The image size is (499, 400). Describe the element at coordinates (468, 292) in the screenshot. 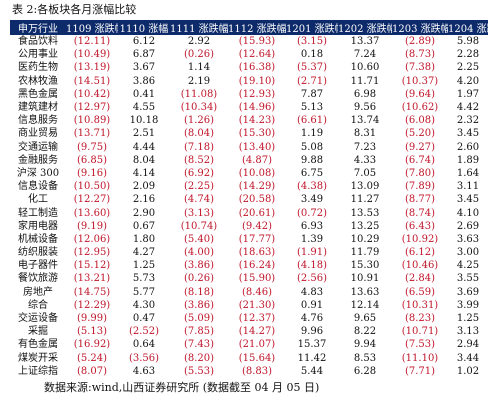

I see `return-value-cell: 3.69` at that location.